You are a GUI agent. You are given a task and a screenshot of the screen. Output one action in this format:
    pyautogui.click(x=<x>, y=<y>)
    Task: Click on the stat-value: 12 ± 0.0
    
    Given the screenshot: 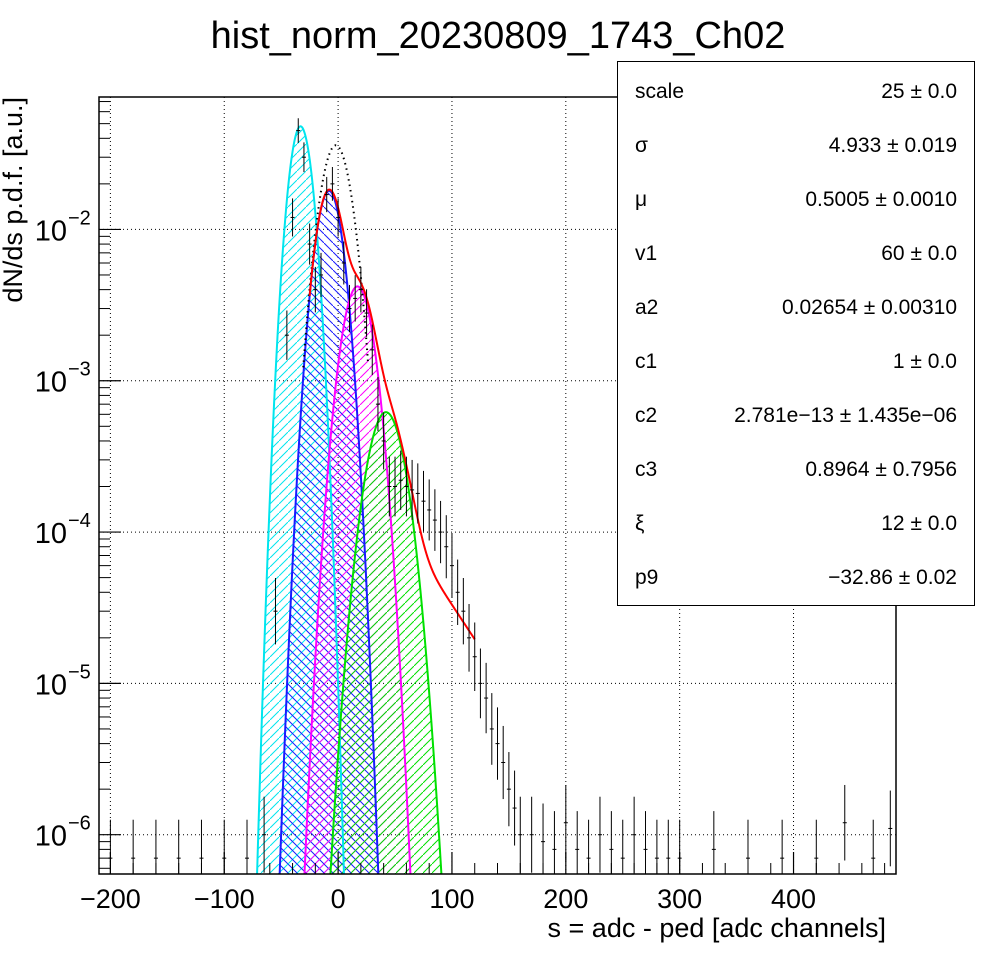 What is the action you would take?
    pyautogui.click(x=919, y=523)
    